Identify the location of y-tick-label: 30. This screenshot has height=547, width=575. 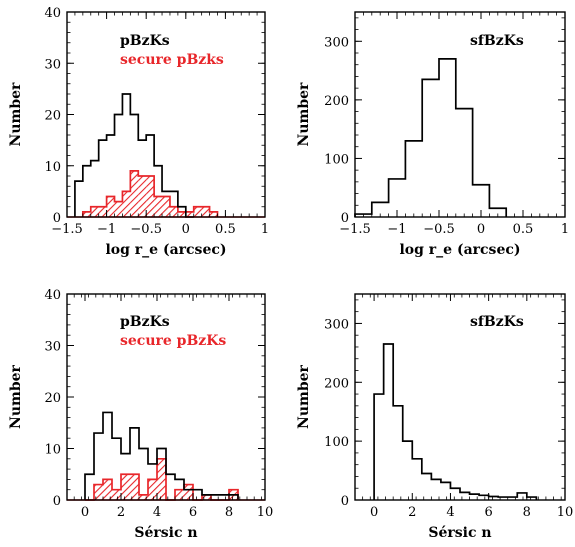
(52, 64).